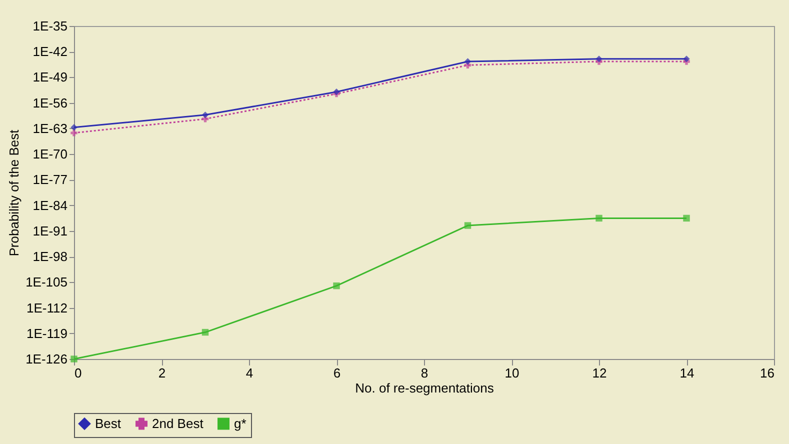 The height and width of the screenshot is (444, 789). I want to click on x-tick-label: 14, so click(687, 373).